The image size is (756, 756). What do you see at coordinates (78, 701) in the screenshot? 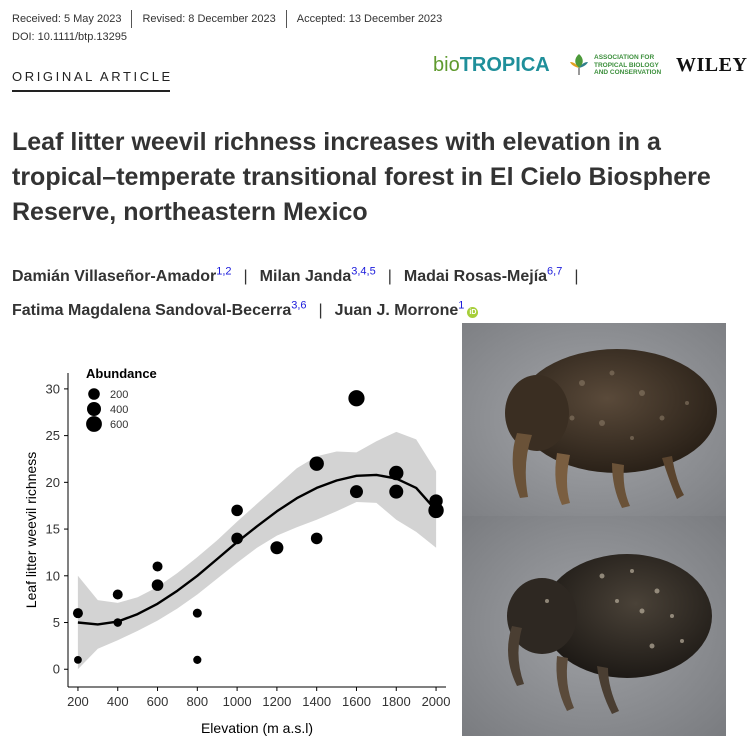
I see `x-tick-label: 200` at bounding box center [78, 701].